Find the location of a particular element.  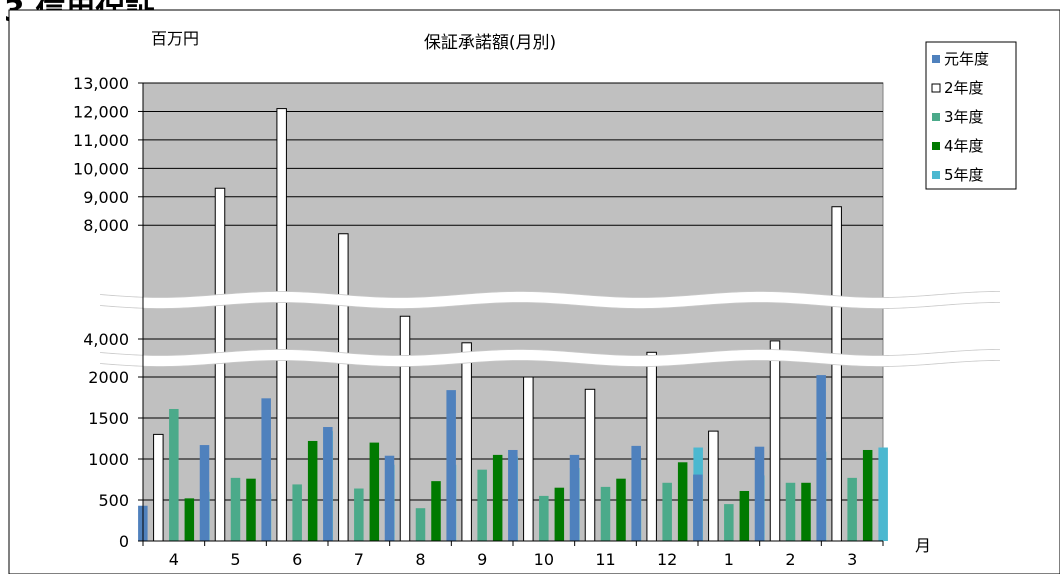

chart-title: 保証承諾額(月別) is located at coordinates (490, 43).